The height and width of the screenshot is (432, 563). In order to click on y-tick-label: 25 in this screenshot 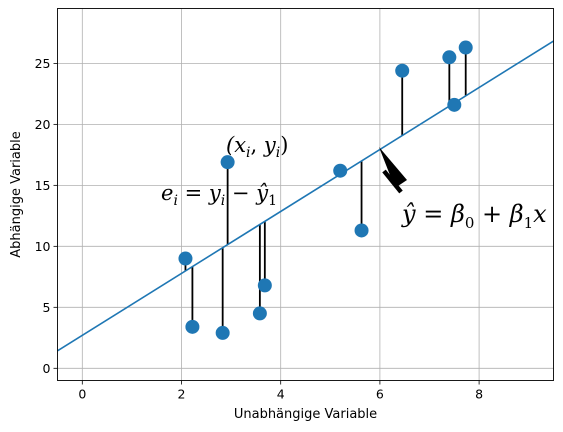, I will do `click(43, 63)`.